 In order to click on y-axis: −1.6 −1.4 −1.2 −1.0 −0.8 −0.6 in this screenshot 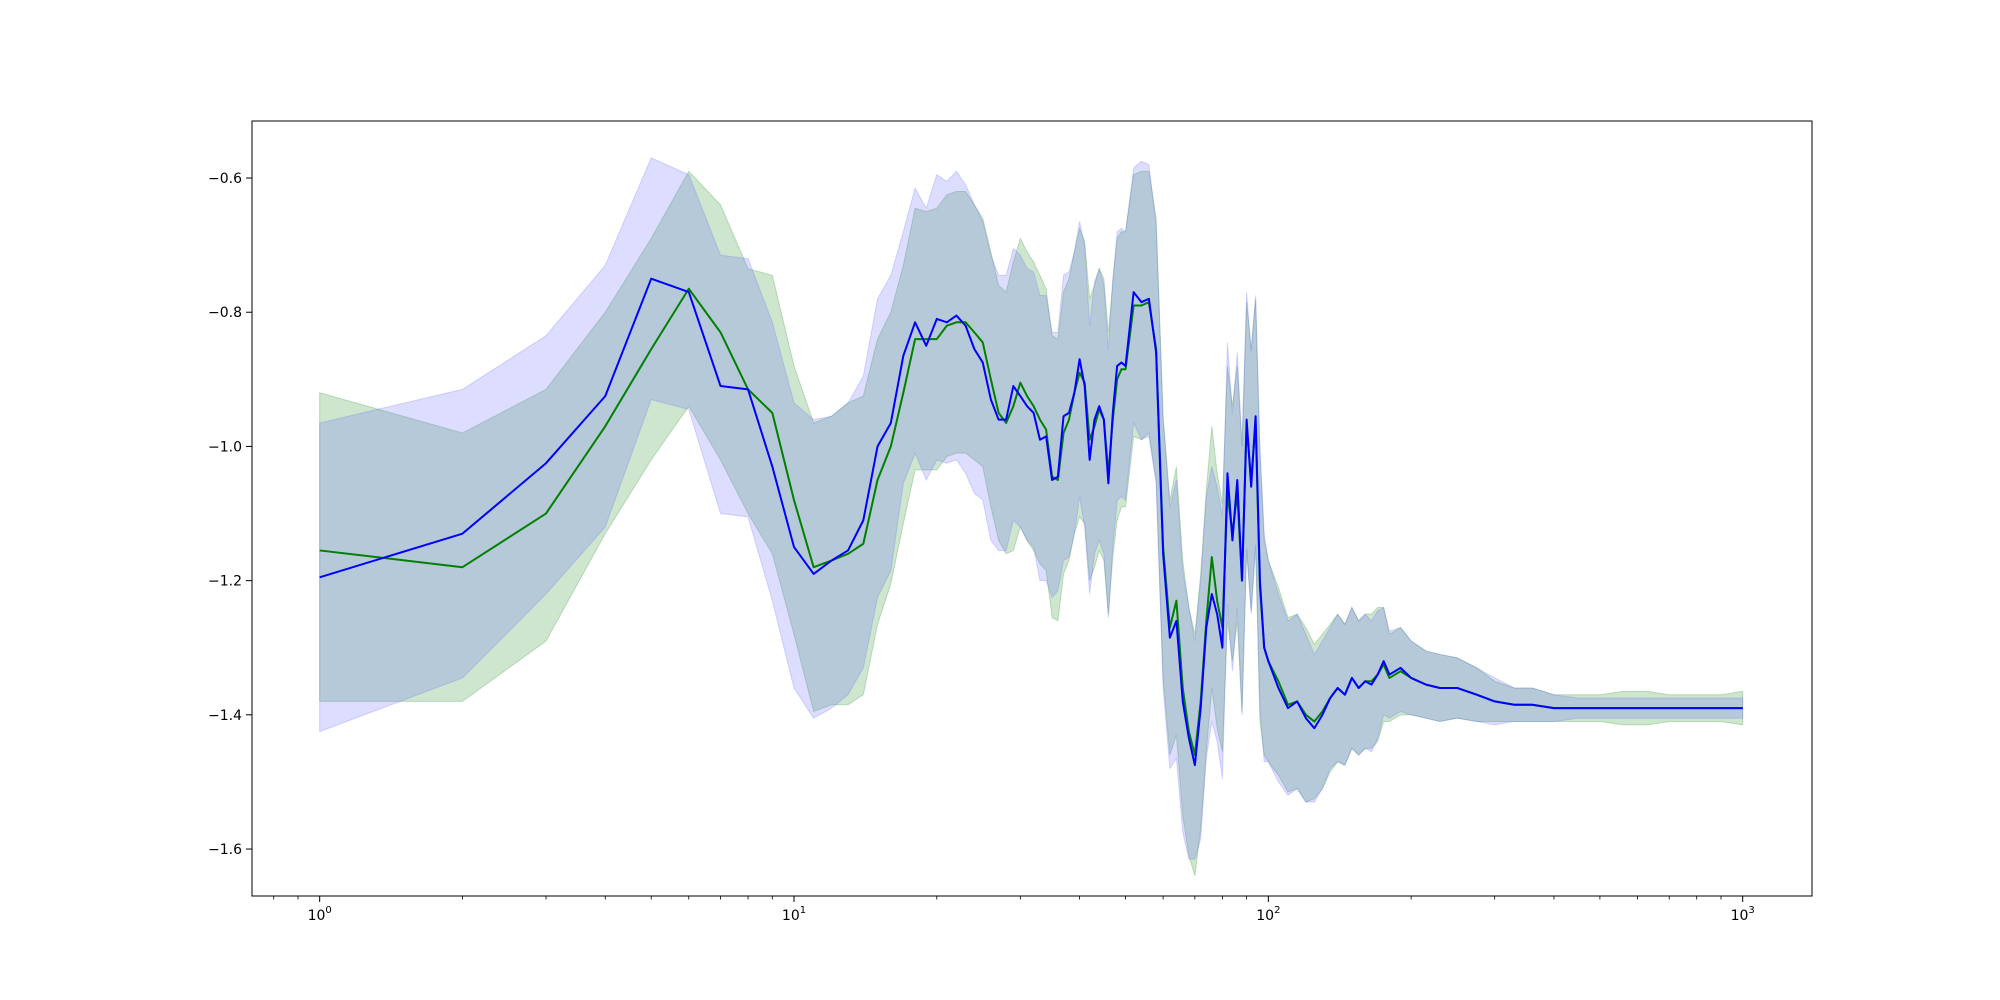, I will do `click(230, 514)`.